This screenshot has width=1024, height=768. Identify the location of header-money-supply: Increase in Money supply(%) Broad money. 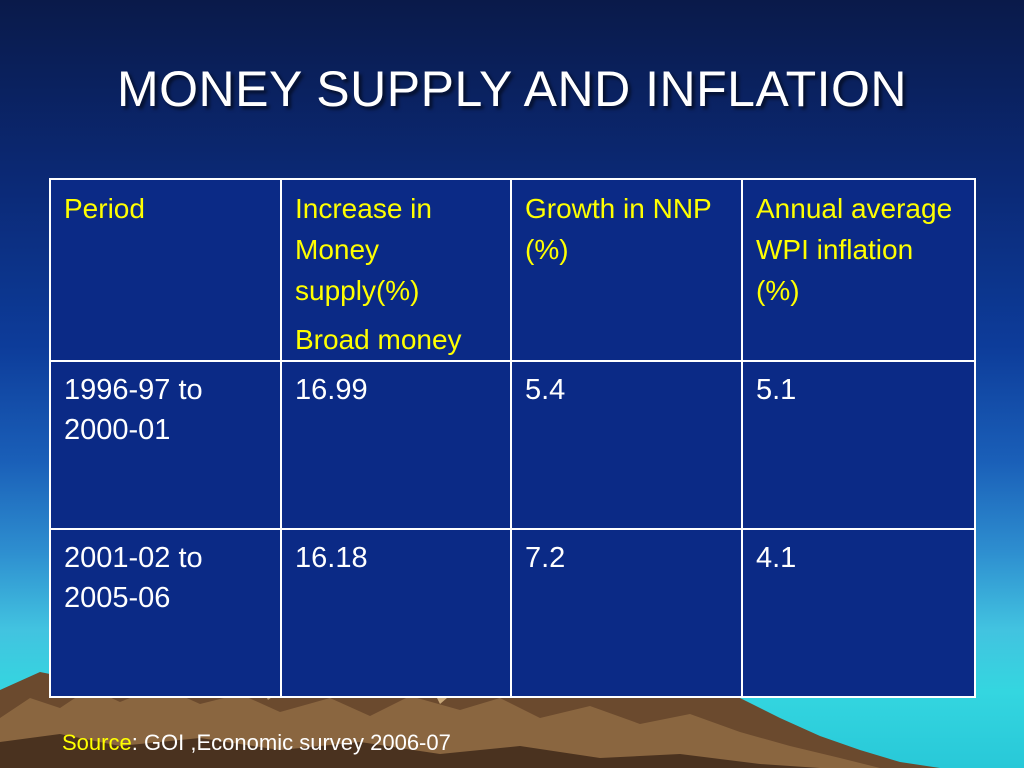
(396, 270).